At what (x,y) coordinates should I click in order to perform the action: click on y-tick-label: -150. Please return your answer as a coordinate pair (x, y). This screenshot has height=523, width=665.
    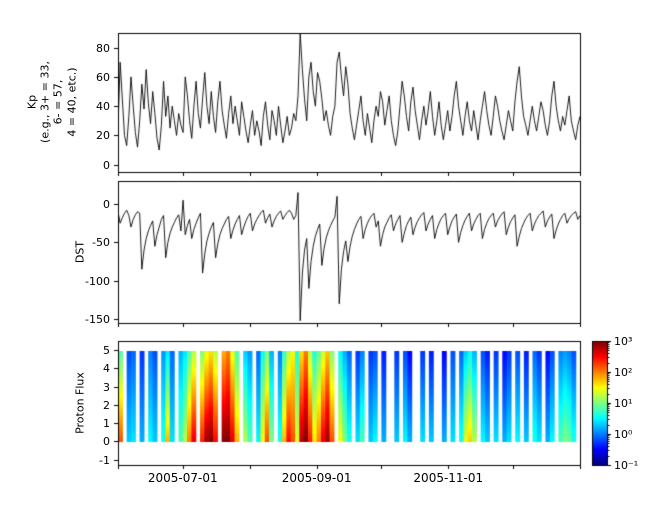
    Looking at the image, I should click on (97, 319).